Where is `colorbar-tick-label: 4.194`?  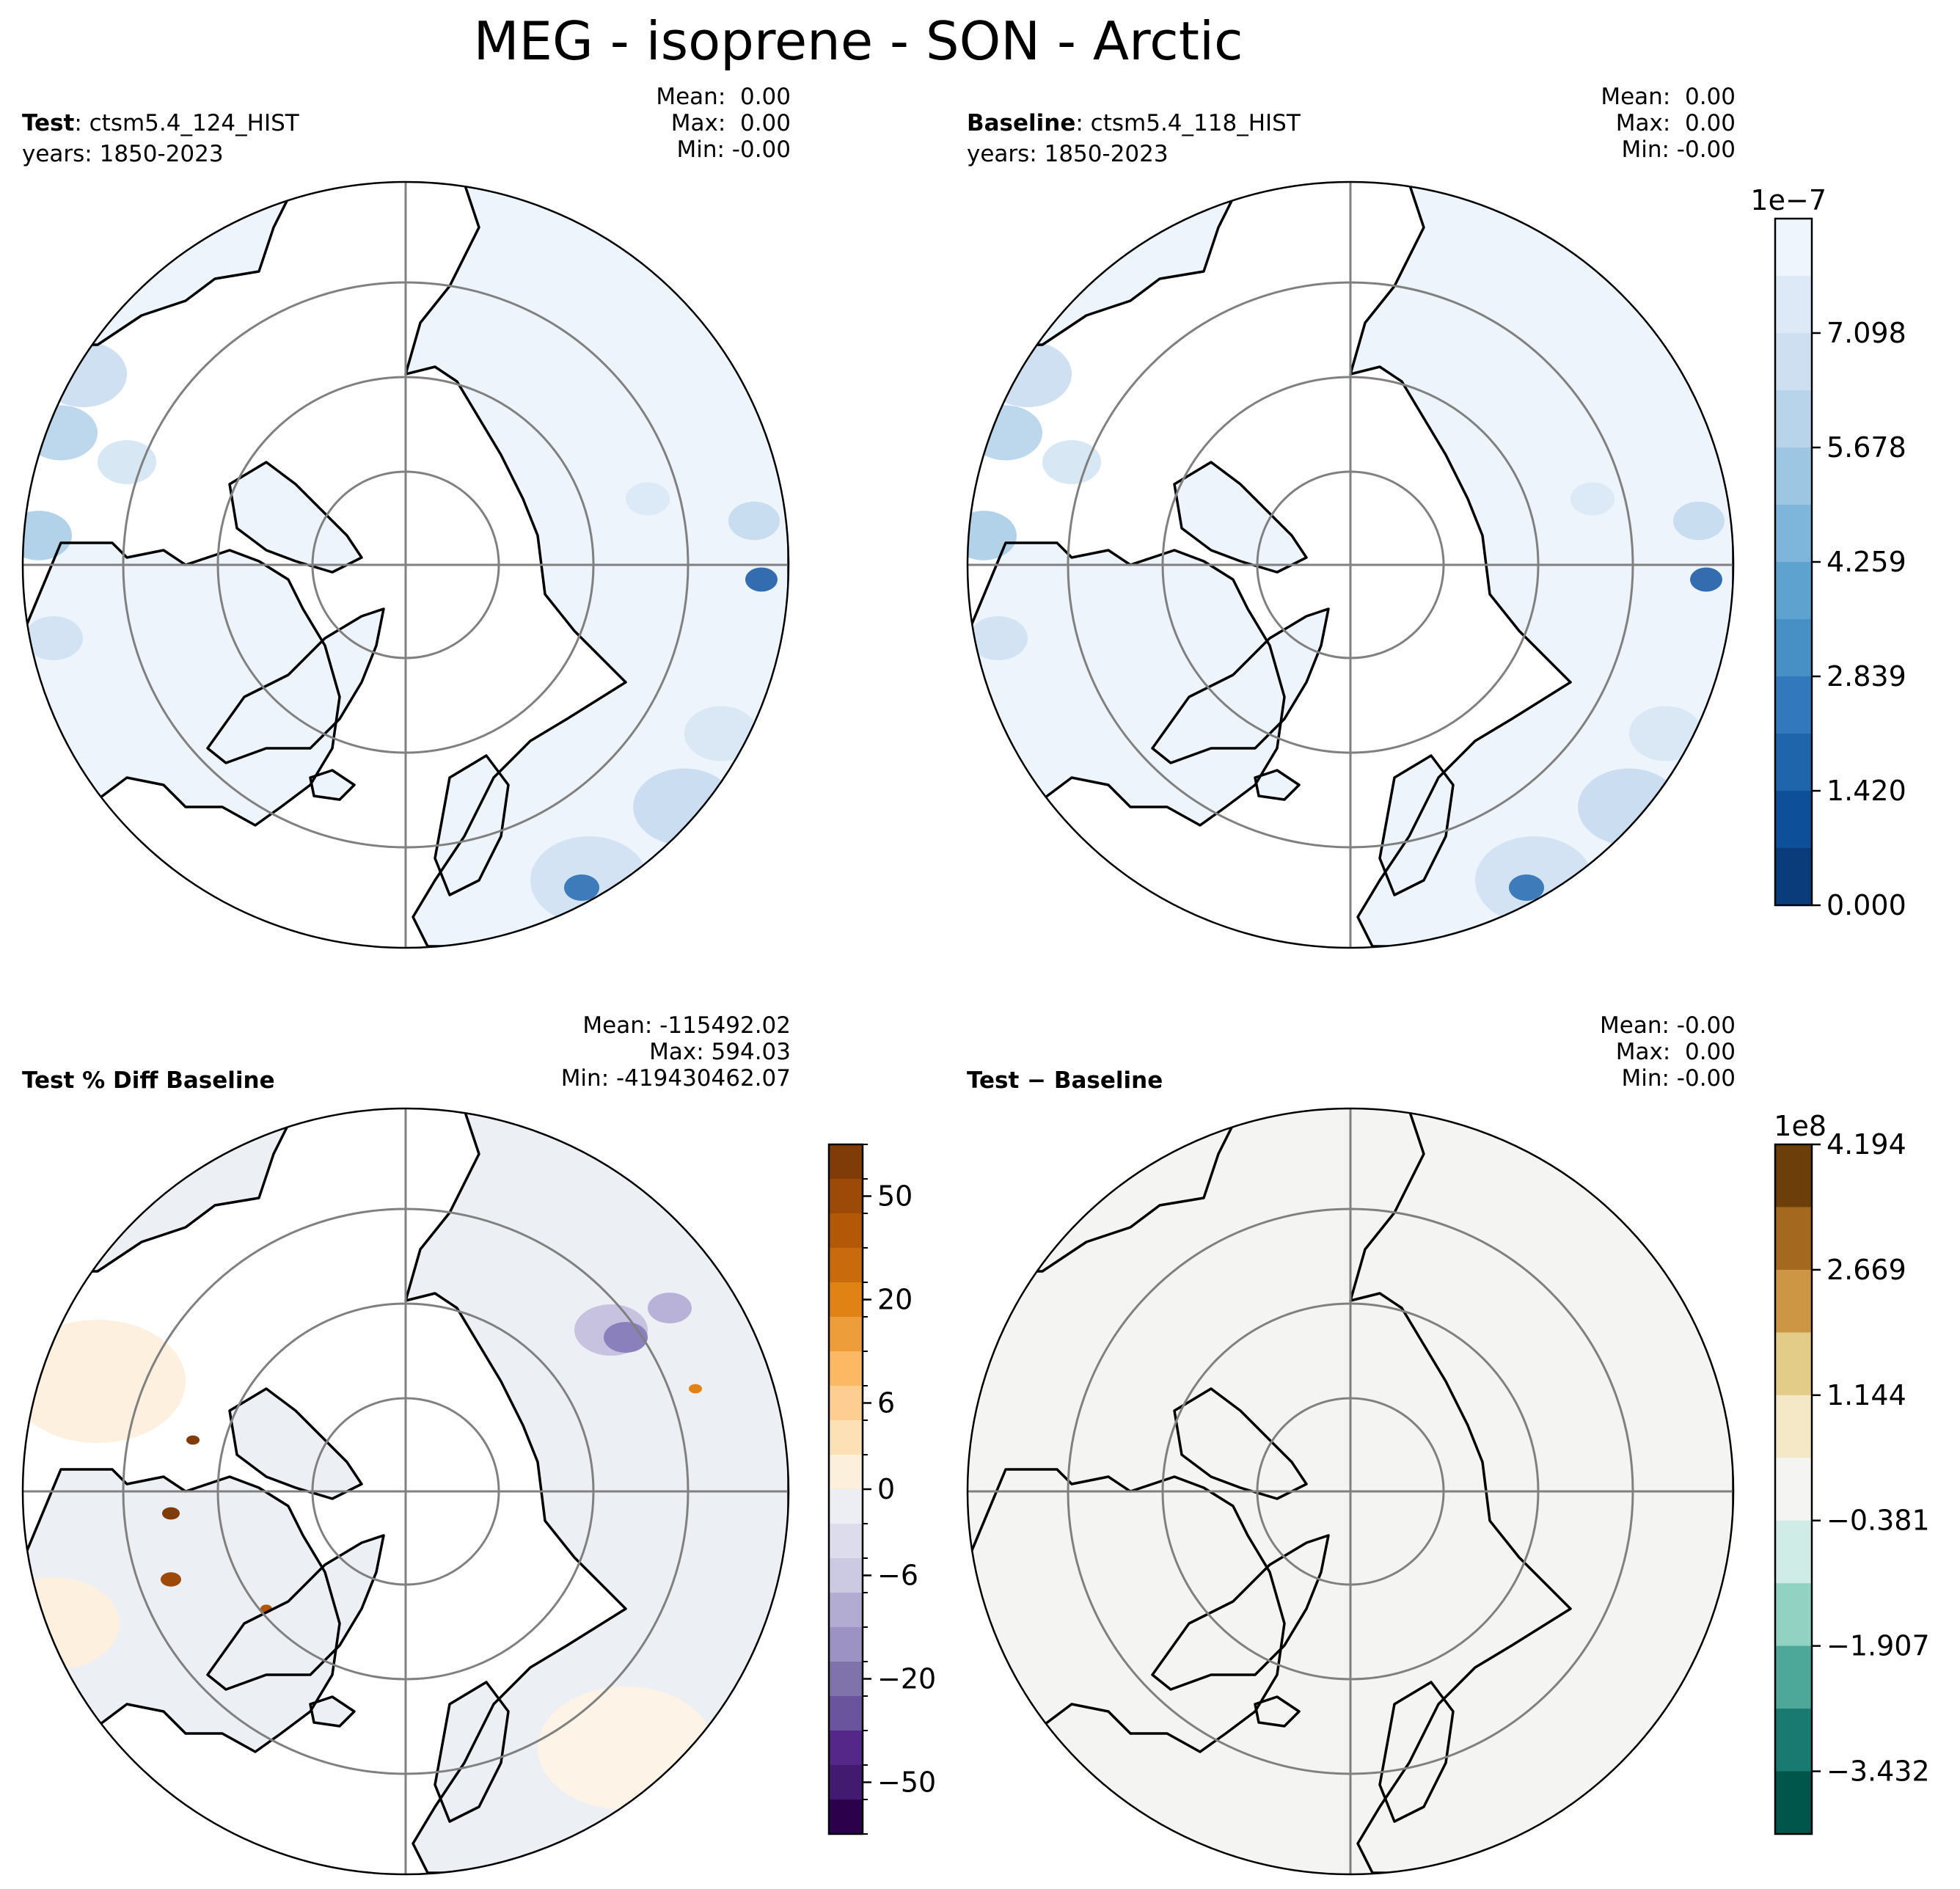 colorbar-tick-label: 4.194 is located at coordinates (1866, 1144).